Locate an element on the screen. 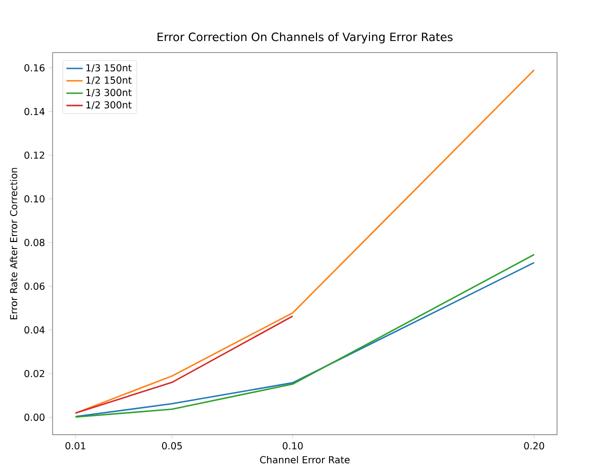  y-tick-label: 0.00 is located at coordinates (34, 417).